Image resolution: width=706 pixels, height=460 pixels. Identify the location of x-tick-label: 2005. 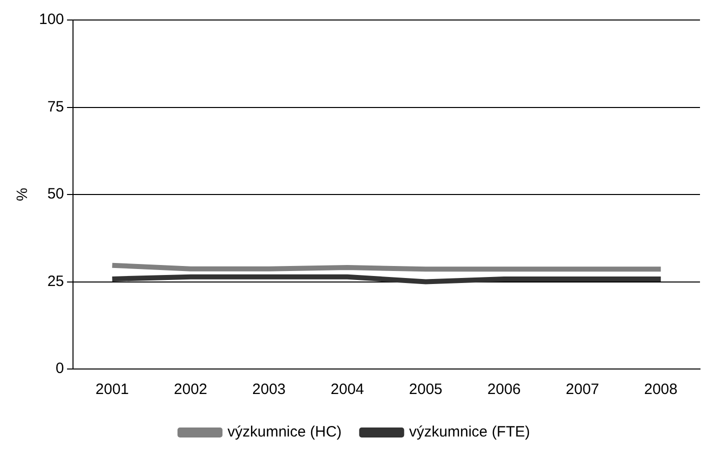
(425, 389).